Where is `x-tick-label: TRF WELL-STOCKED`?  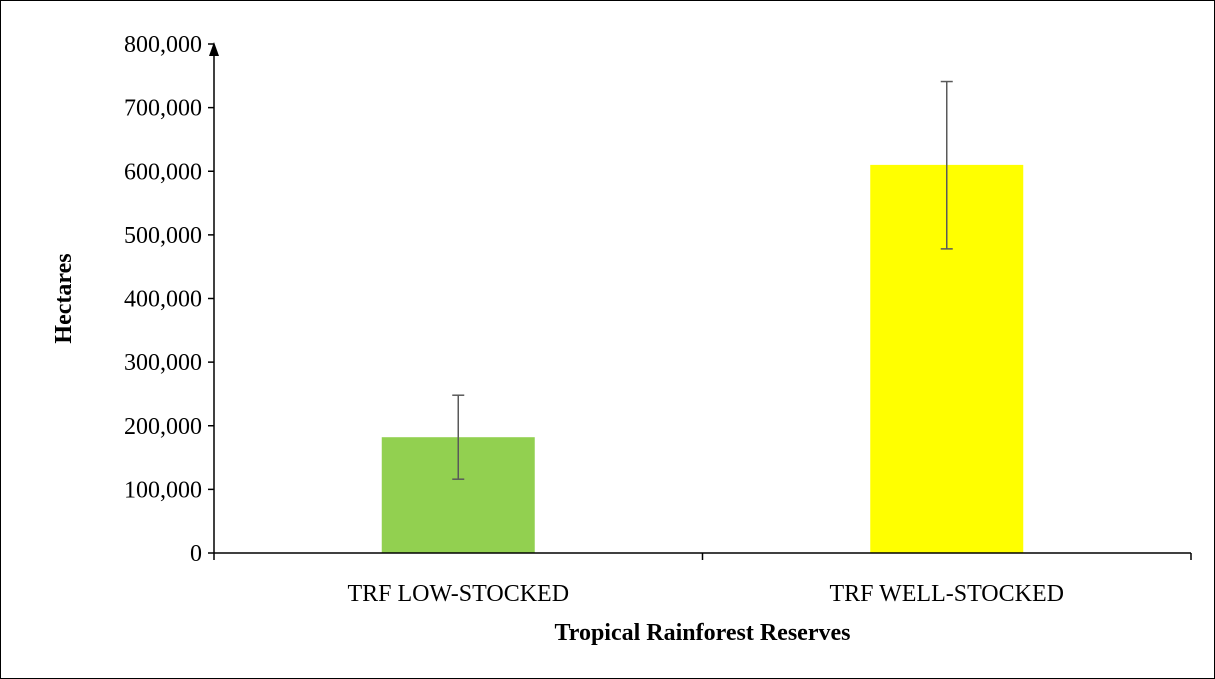 x-tick-label: TRF WELL-STOCKED is located at coordinates (947, 594).